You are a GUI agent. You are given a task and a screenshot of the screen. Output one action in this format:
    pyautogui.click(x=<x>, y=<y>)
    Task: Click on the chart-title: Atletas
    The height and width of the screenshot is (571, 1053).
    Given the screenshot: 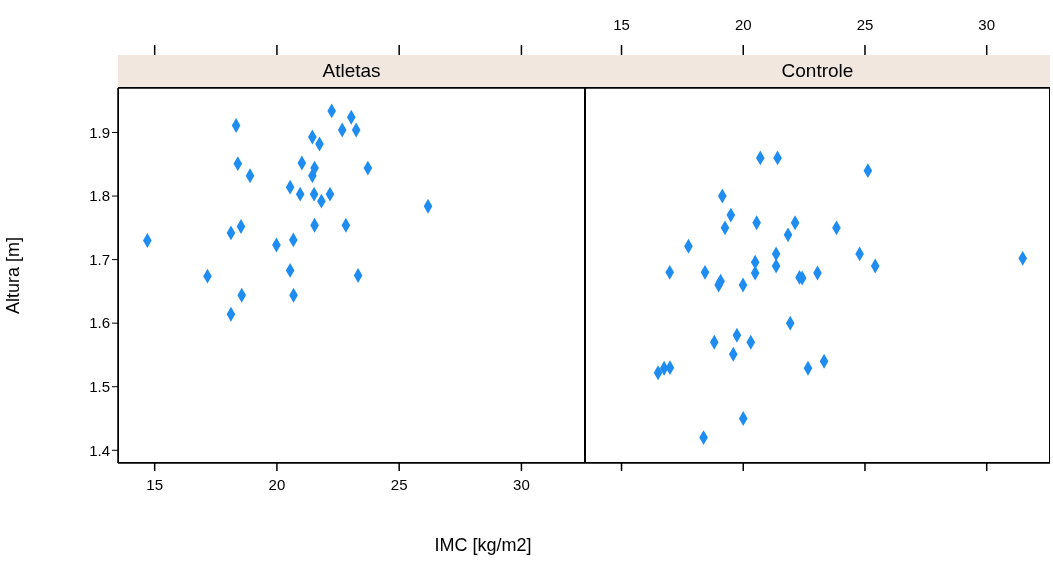 What is the action you would take?
    pyautogui.click(x=351, y=71)
    